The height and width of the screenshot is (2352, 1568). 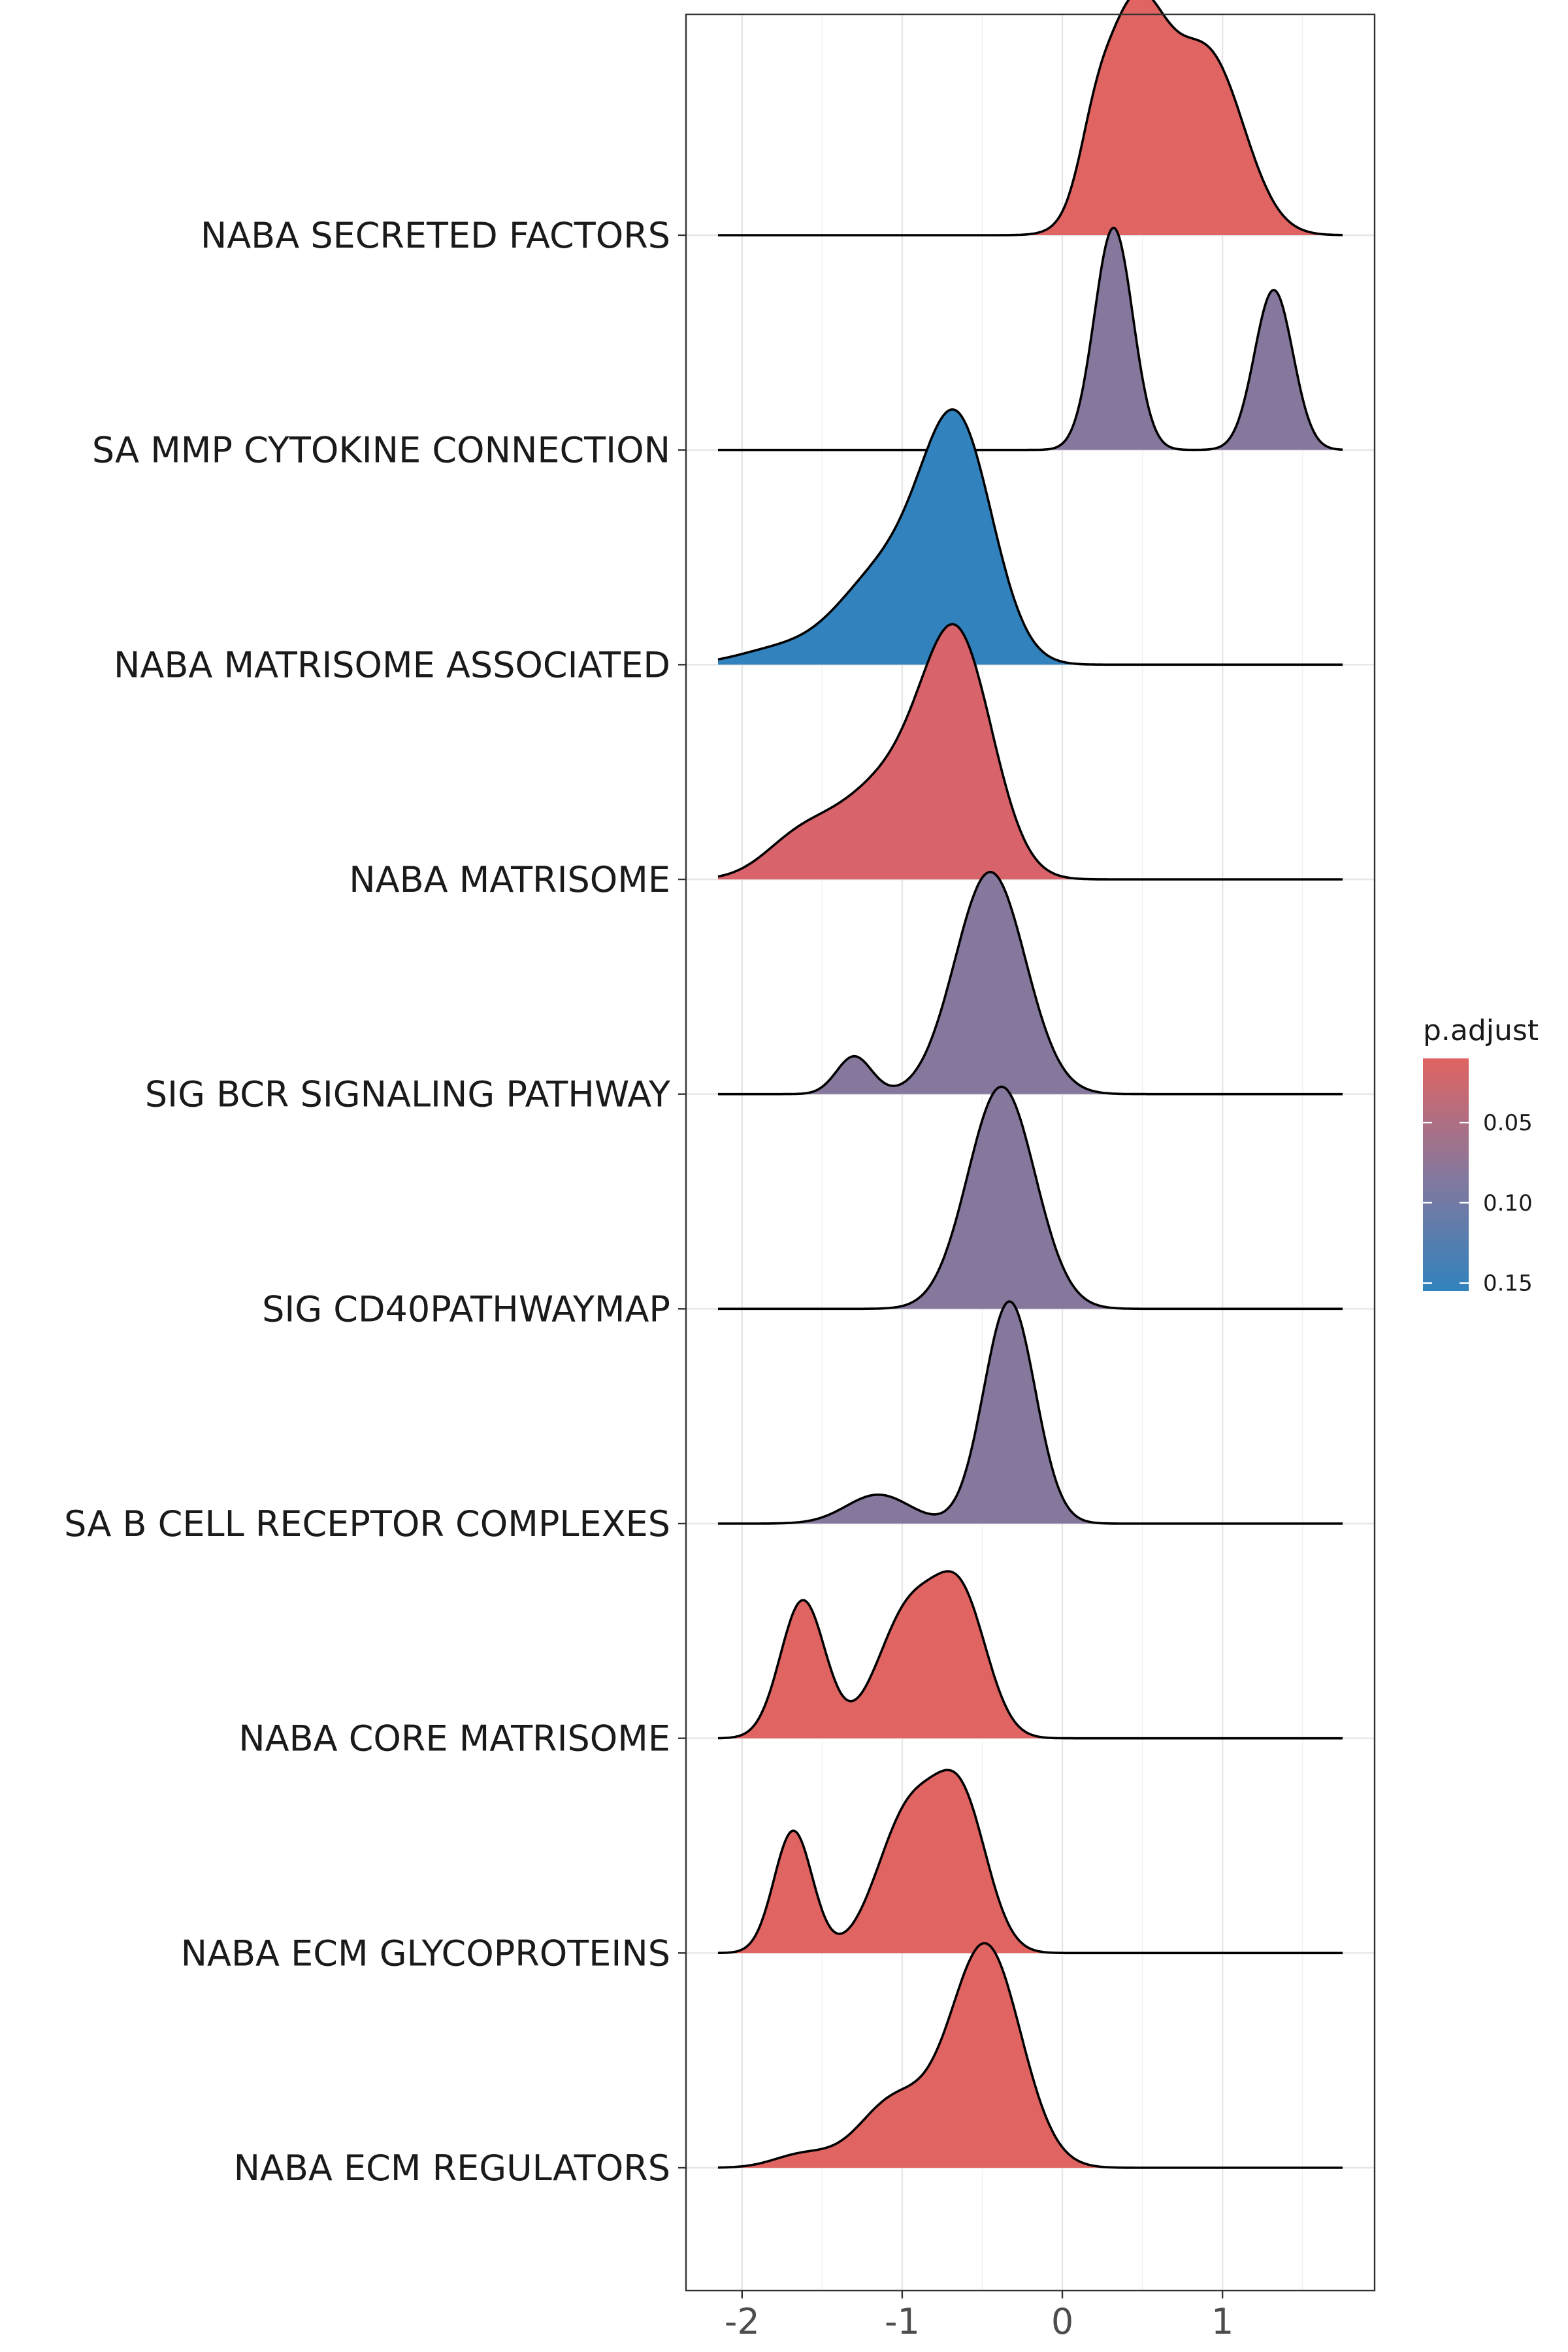 I want to click on y-tick-label: NABA SECRETED FACTORS, so click(x=435, y=235).